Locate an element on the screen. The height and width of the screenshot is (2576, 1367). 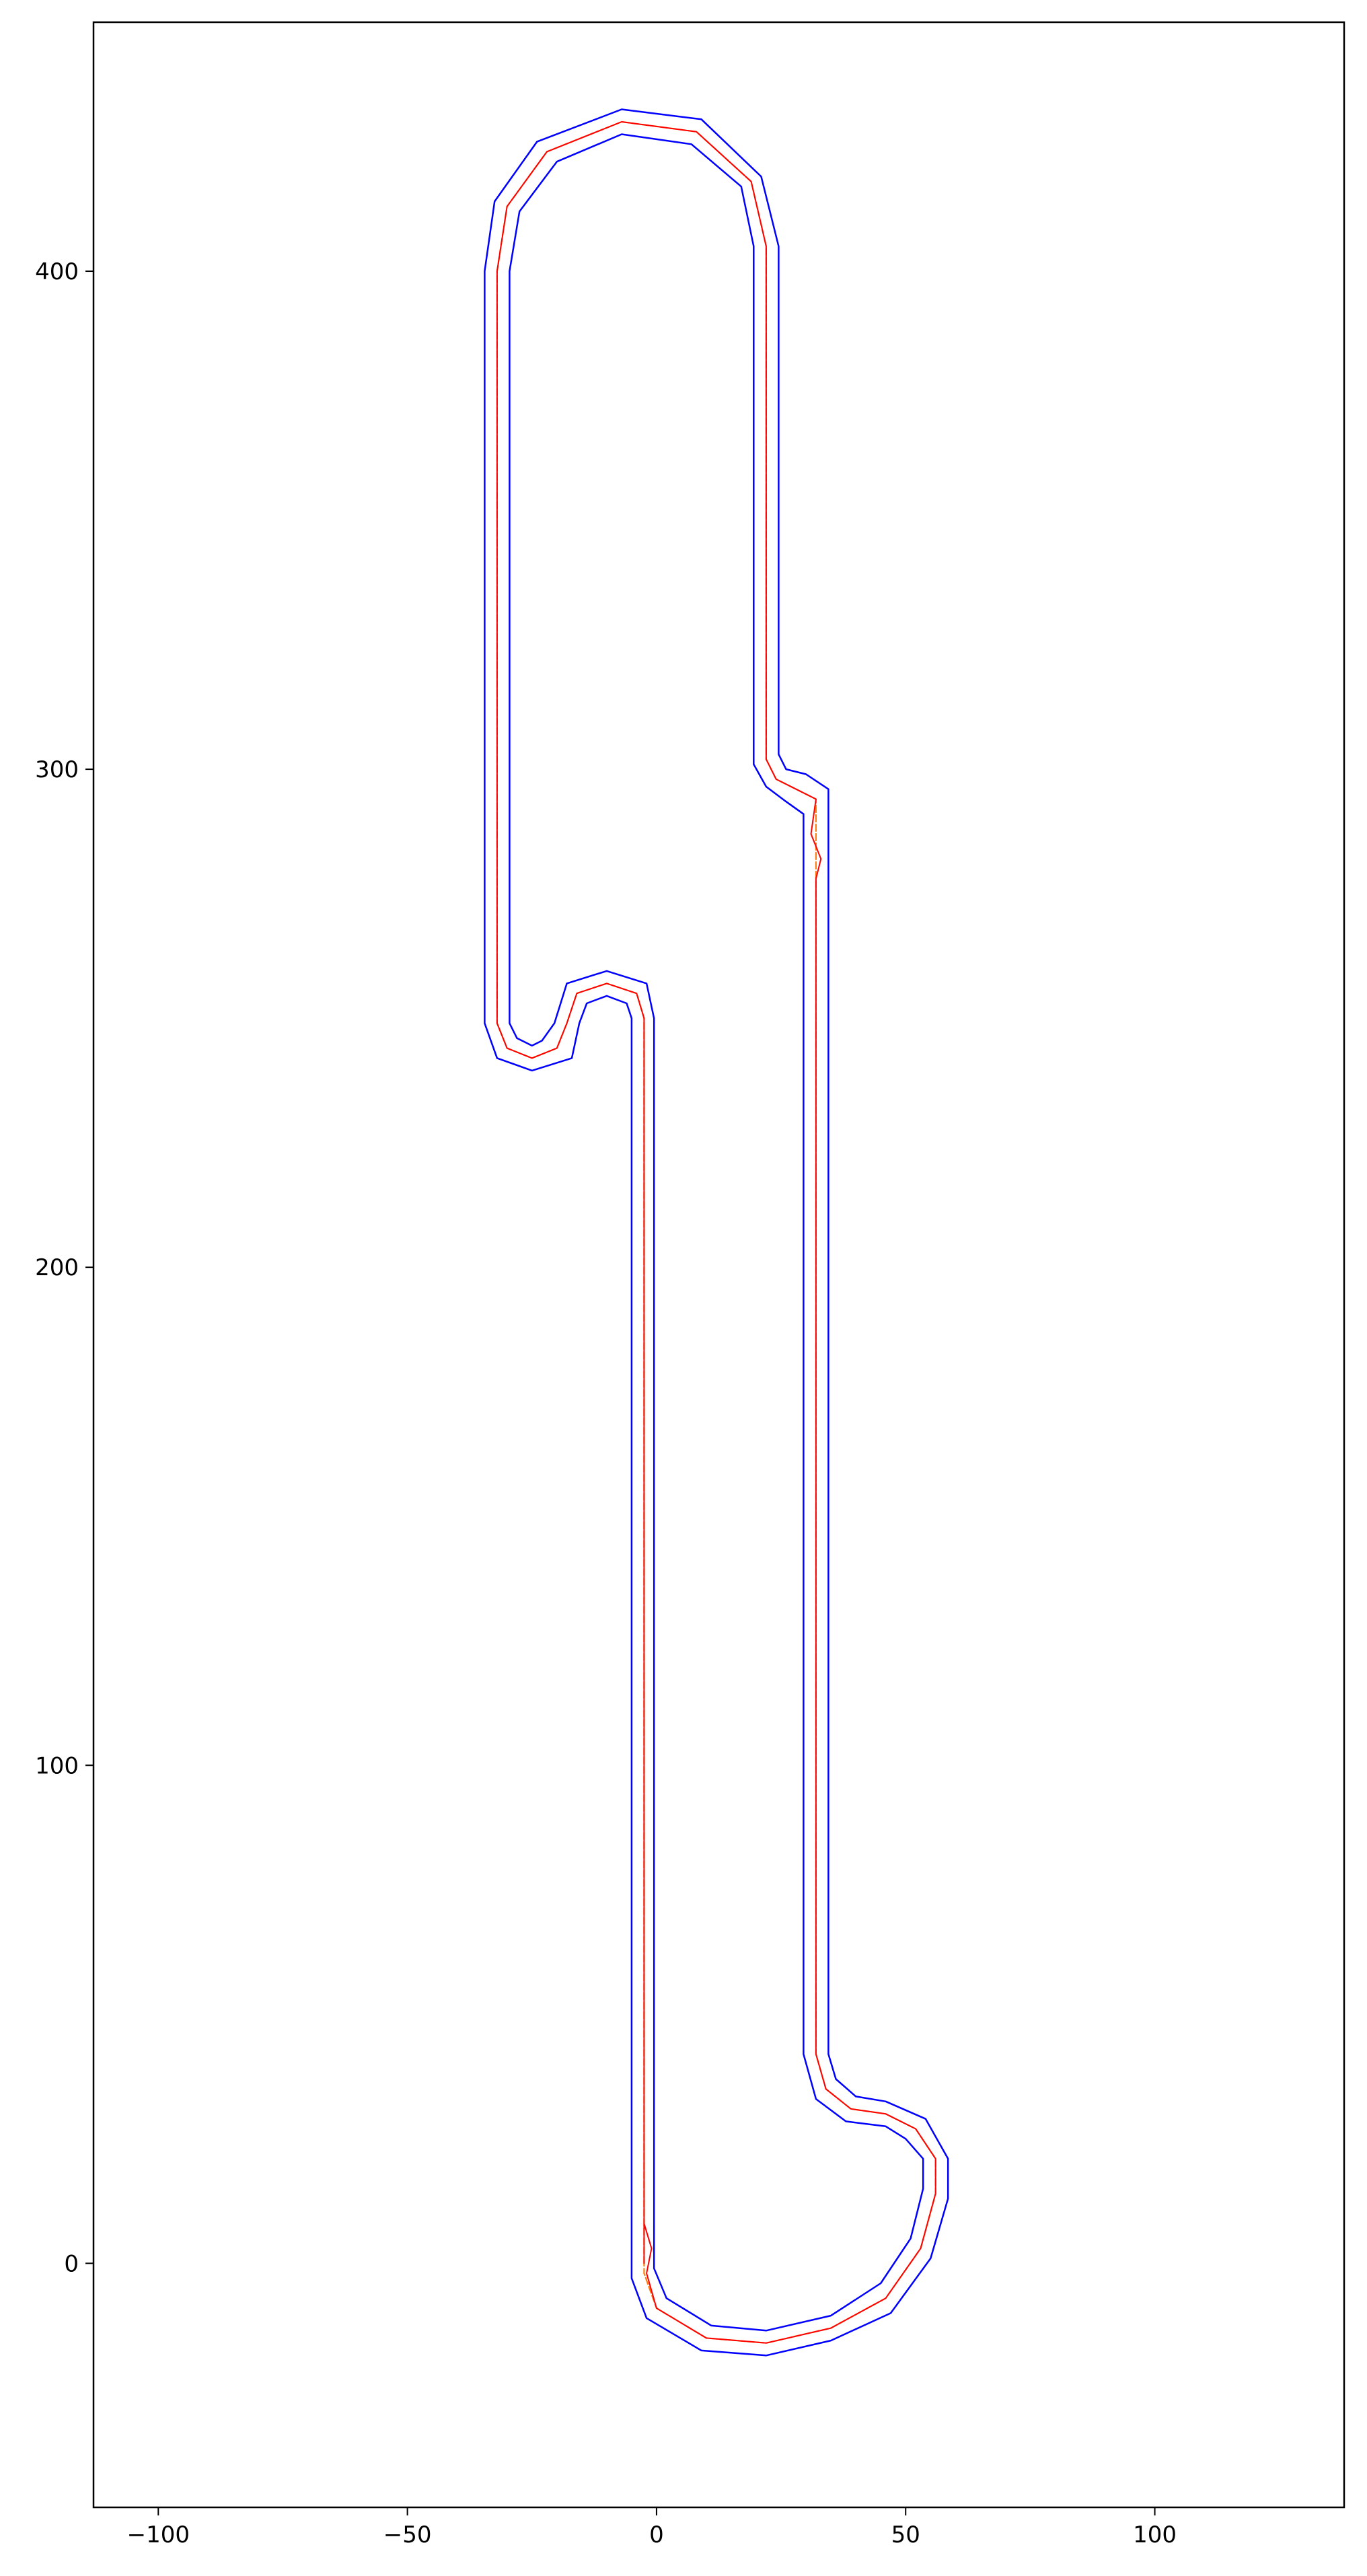
y-tick-label: 0 is located at coordinates (71, 2263).